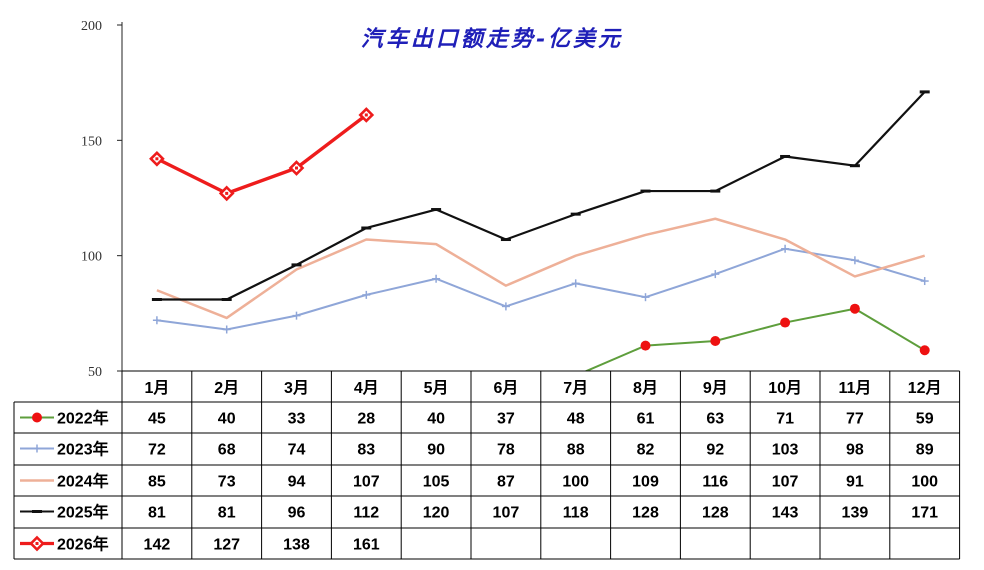 The width and height of the screenshot is (984, 570). I want to click on table-cell: 63, so click(715, 419).